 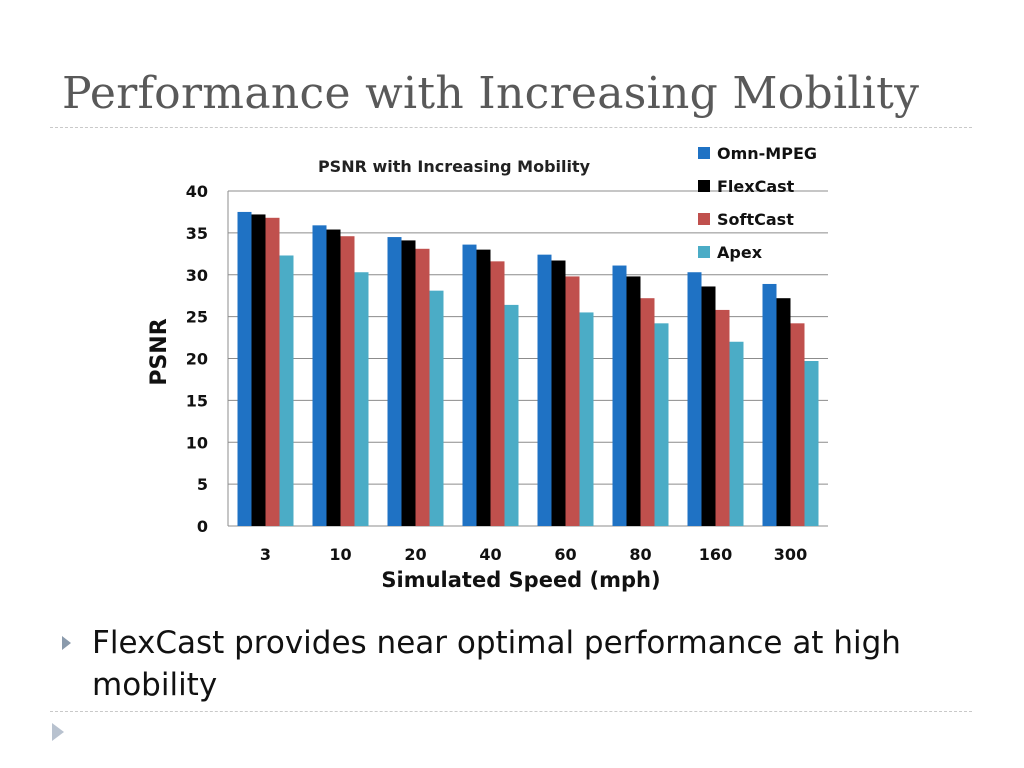 What do you see at coordinates (715, 554) in the screenshot?
I see `x-tick-label: 160` at bounding box center [715, 554].